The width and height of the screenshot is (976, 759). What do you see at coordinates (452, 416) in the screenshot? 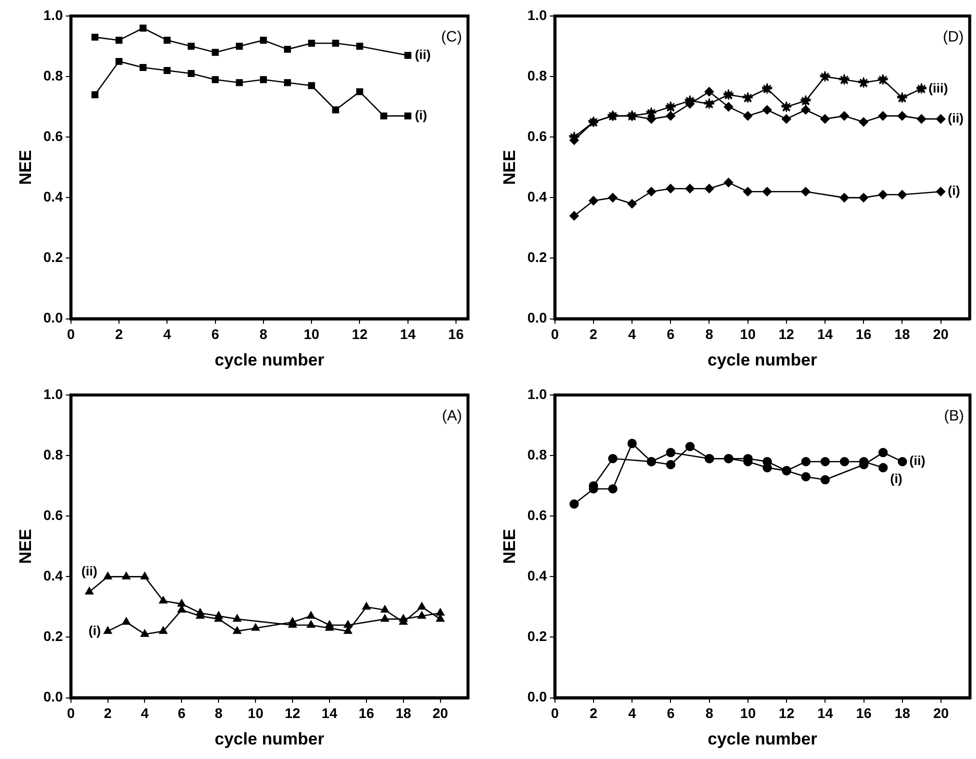
I see `annotation: (A)` at bounding box center [452, 416].